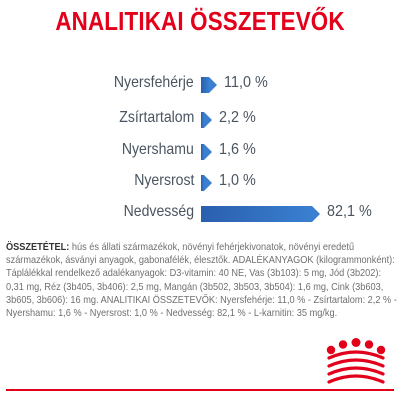 This screenshot has width=400, height=400. What do you see at coordinates (245, 82) in the screenshot?
I see `analytics-value: 11,0 %` at bounding box center [245, 82].